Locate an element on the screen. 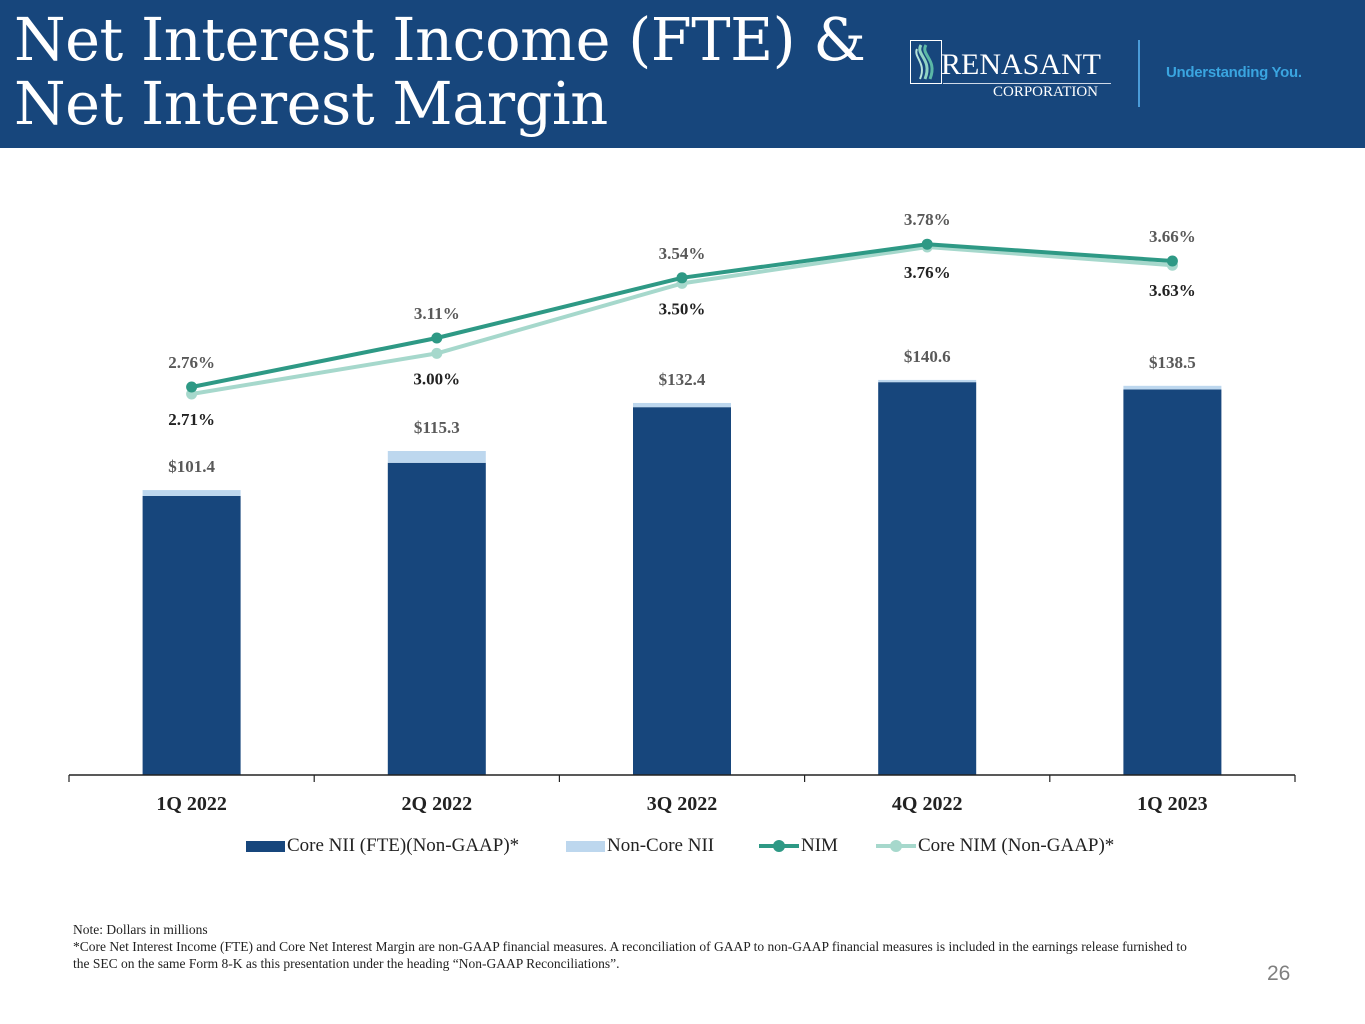 The width and height of the screenshot is (1365, 1024). x-axis: 1Q 2022 2Q 2022 3Q 2022 4Q 2022 1Q 2023 is located at coordinates (682, 794).